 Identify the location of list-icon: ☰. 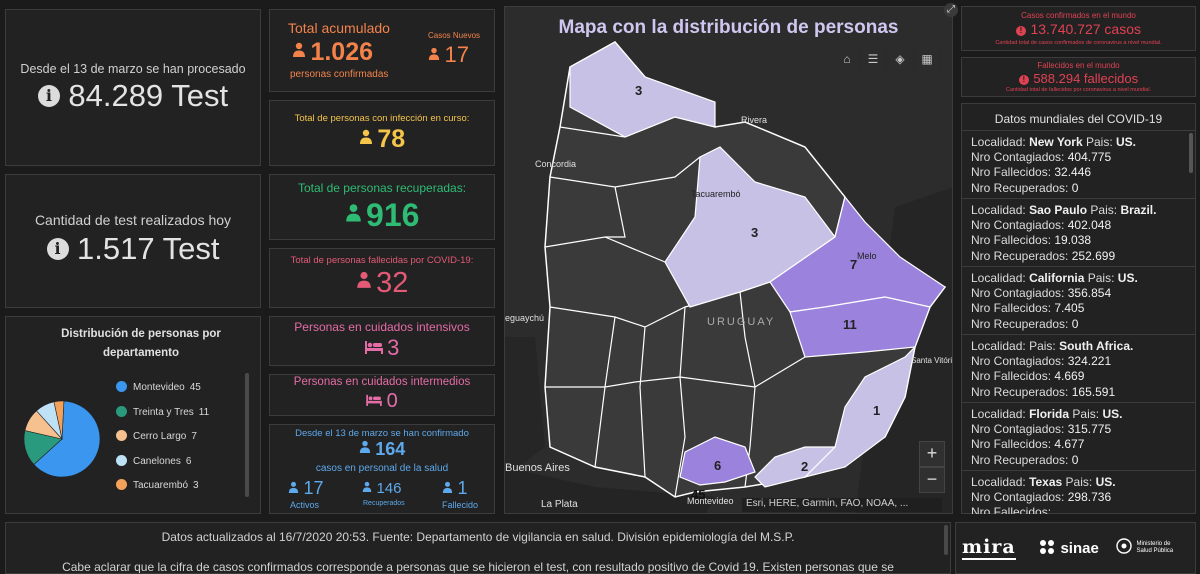
(873, 59).